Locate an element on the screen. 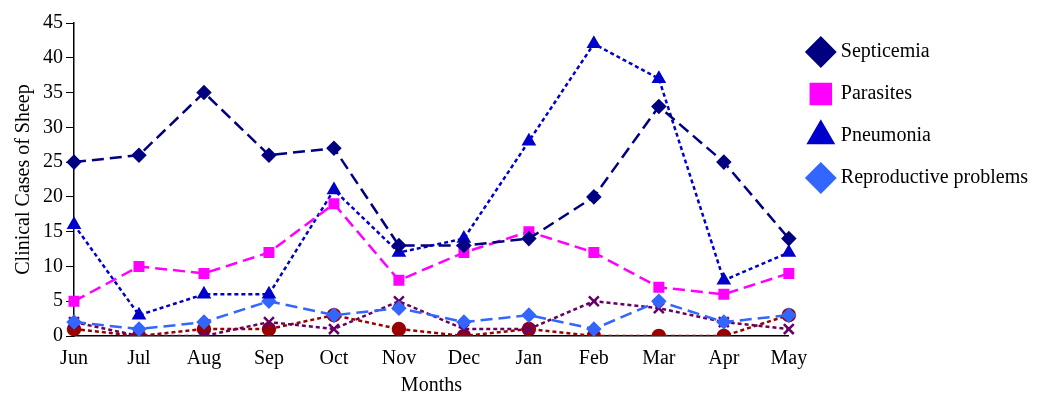  x-tick-label: Nov is located at coordinates (399, 357).